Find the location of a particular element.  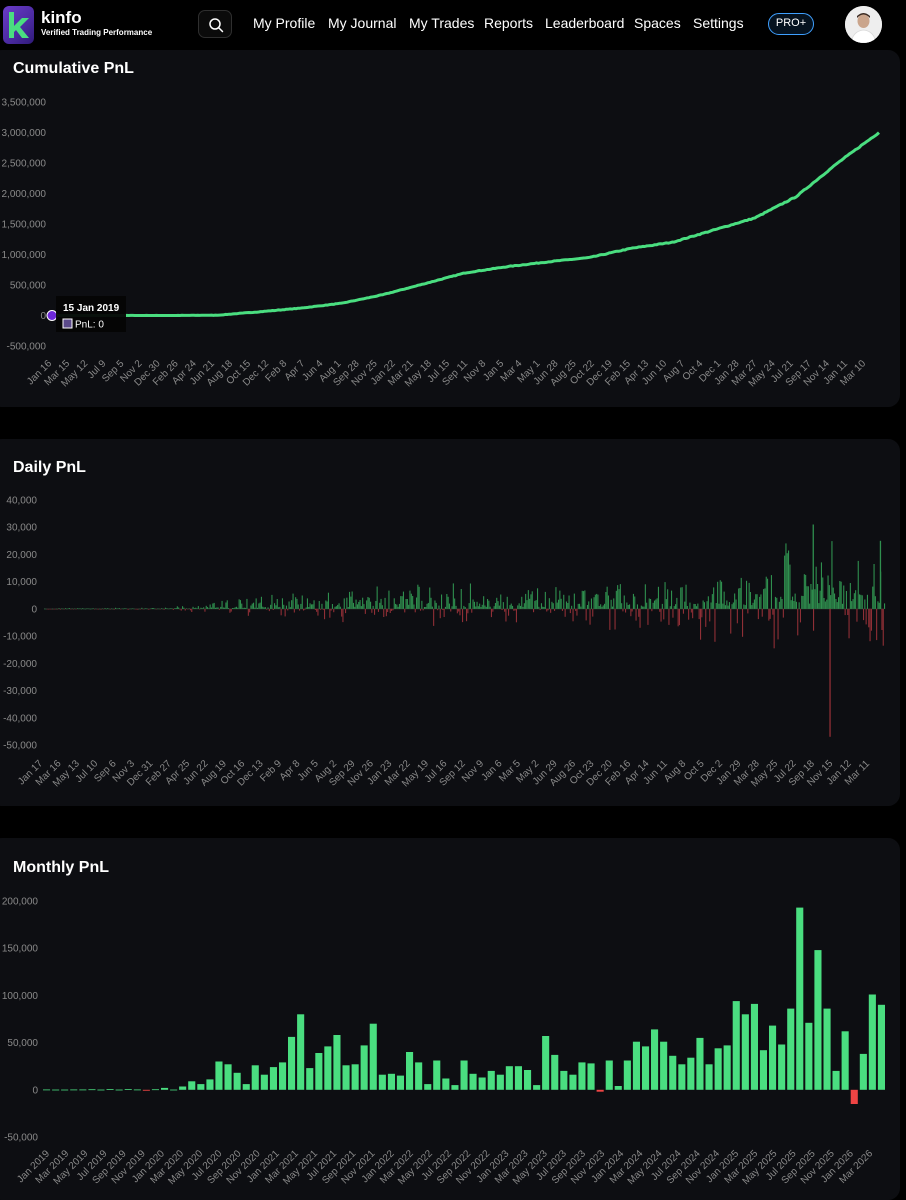

nav-my-journal: My Journal is located at coordinates (362, 23).